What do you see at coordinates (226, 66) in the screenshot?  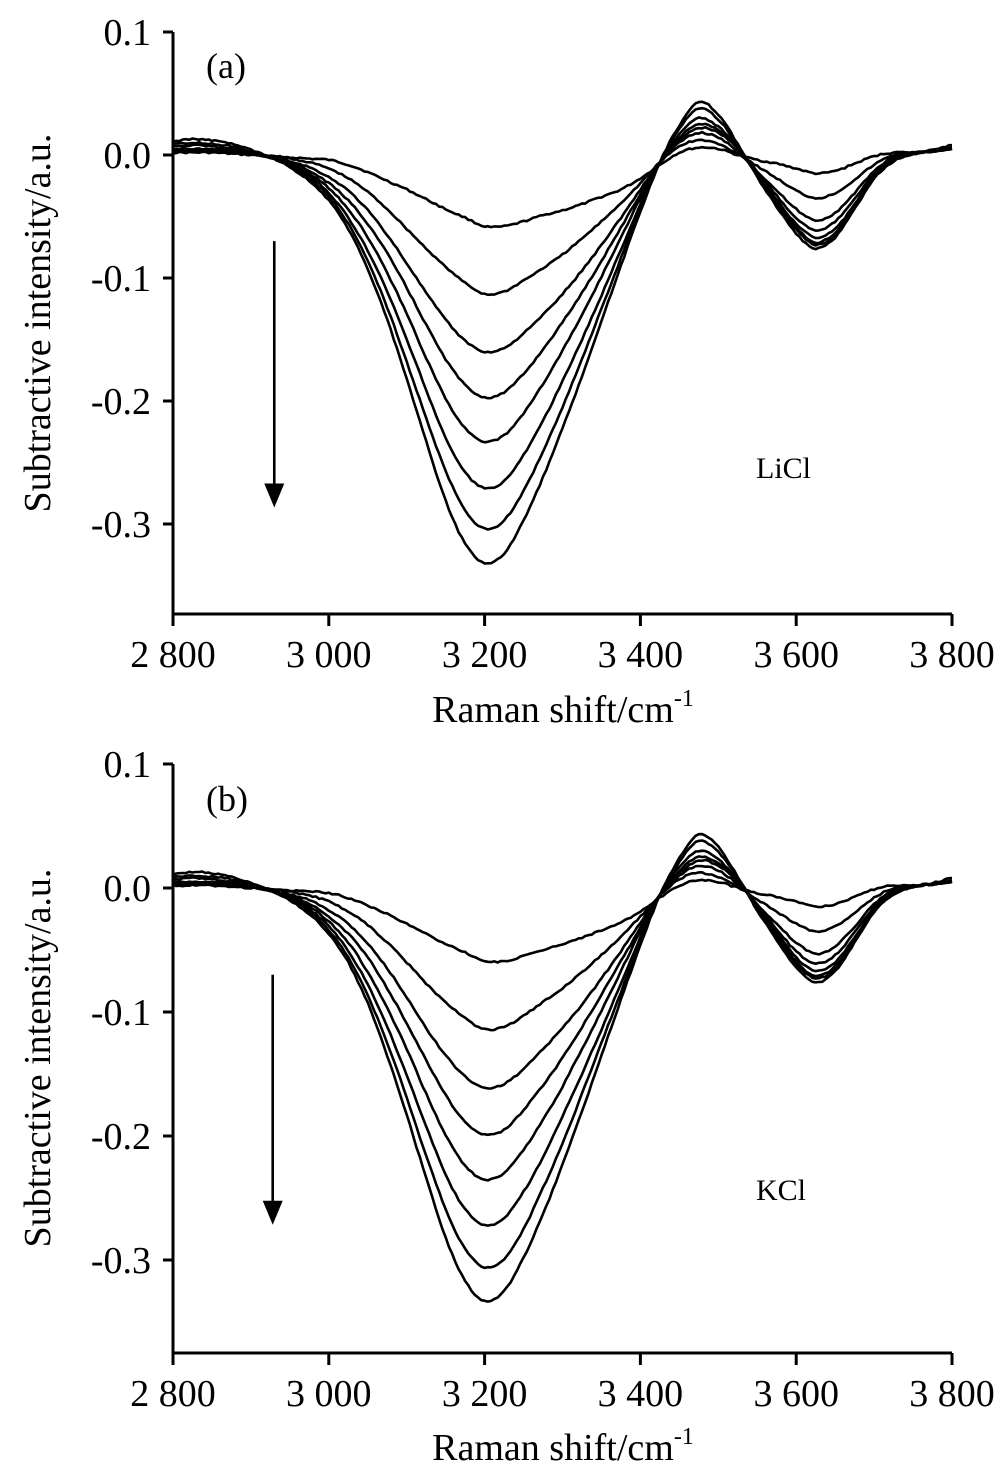 I see `panel-label: (a)` at bounding box center [226, 66].